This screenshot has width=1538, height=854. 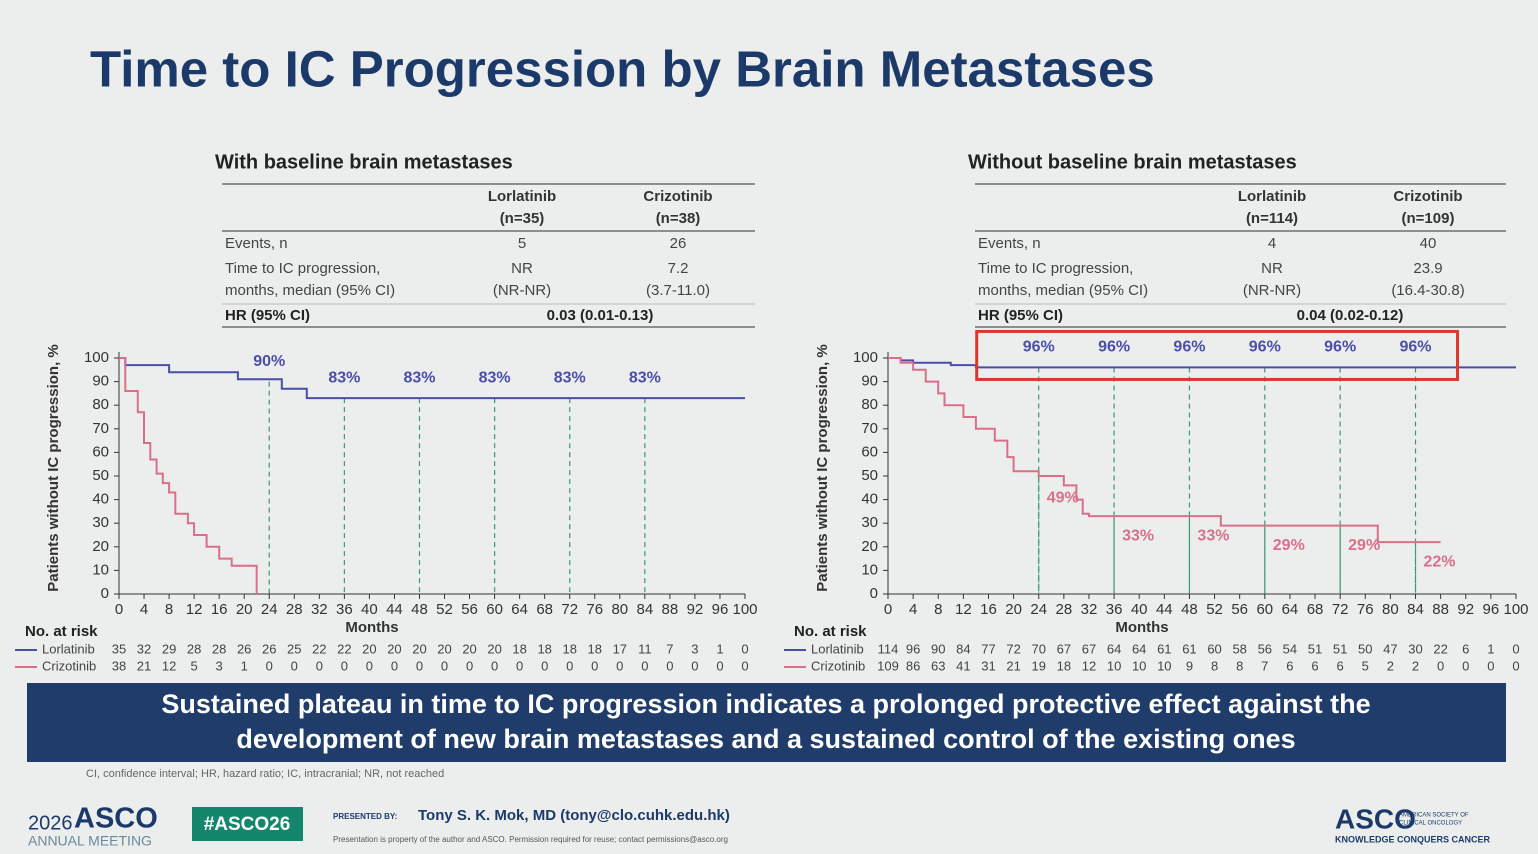 What do you see at coordinates (522, 218) in the screenshot?
I see `column-header: (n=35)` at bounding box center [522, 218].